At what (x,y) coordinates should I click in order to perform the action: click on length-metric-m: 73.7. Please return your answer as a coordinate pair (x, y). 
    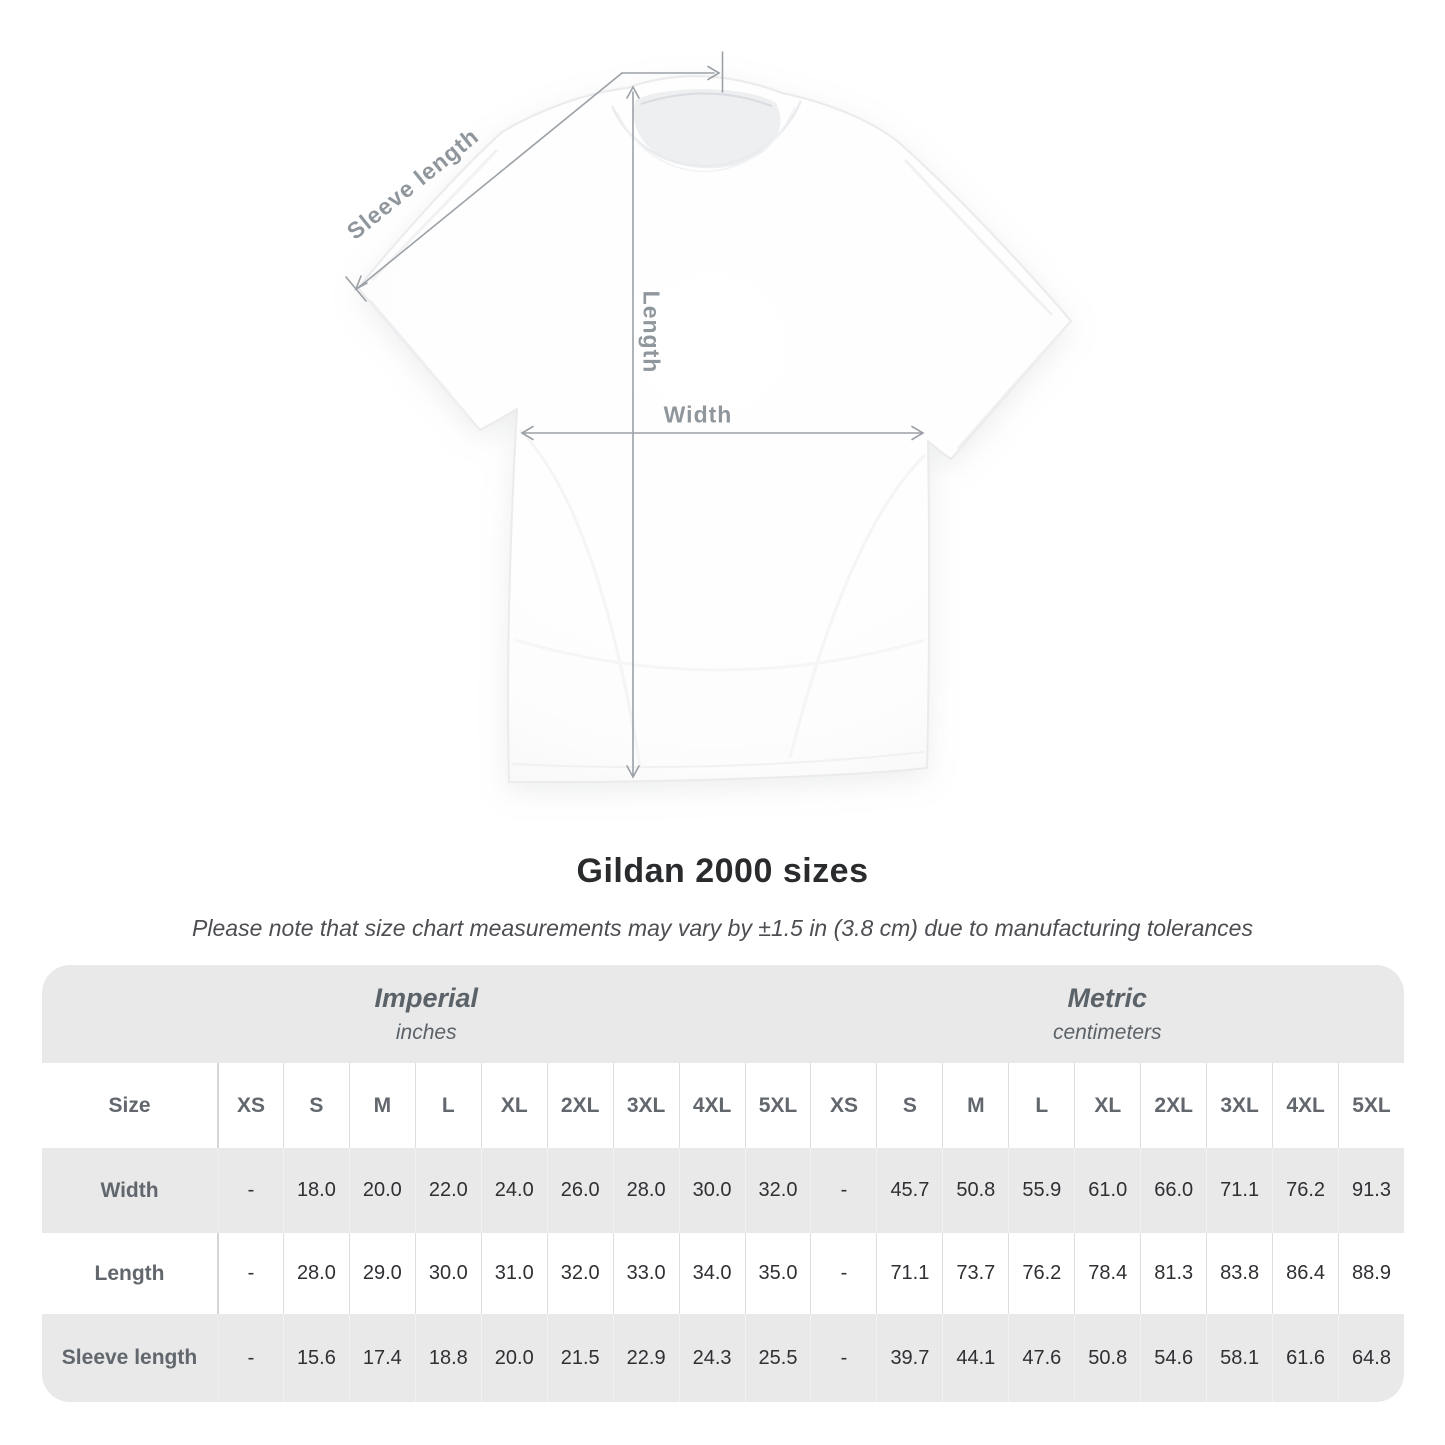
    Looking at the image, I should click on (975, 1273).